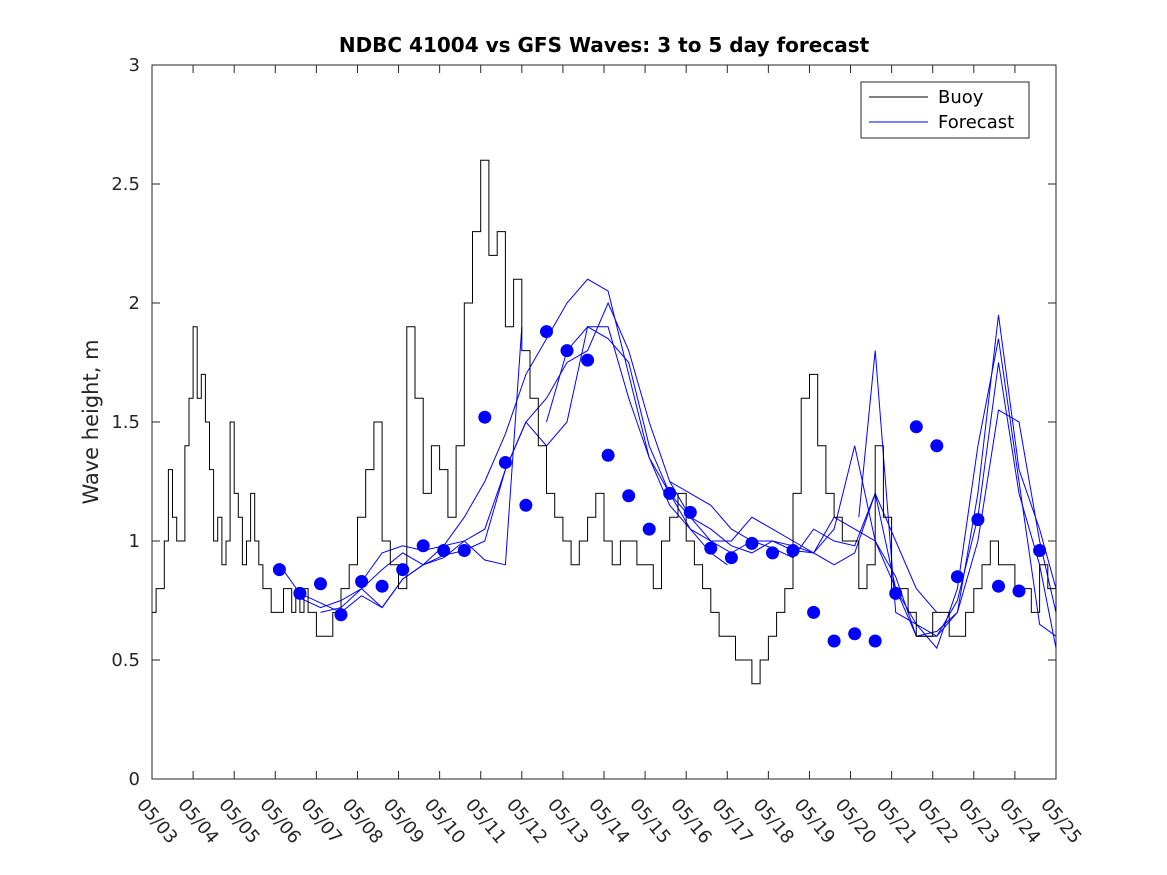 The height and width of the screenshot is (875, 1167). I want to click on x-tick-label: 05/06, so click(279, 821).